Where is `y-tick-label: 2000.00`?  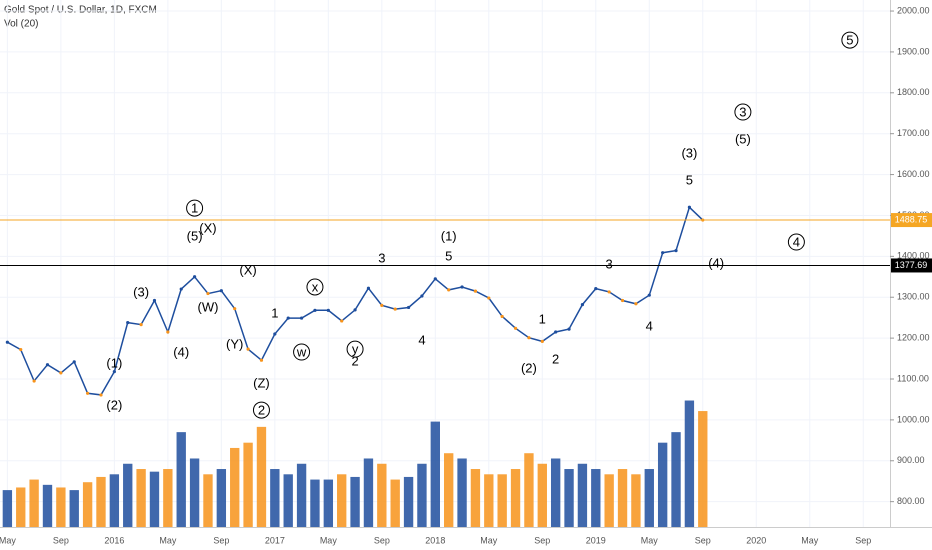
y-tick-label: 2000.00 is located at coordinates (913, 10).